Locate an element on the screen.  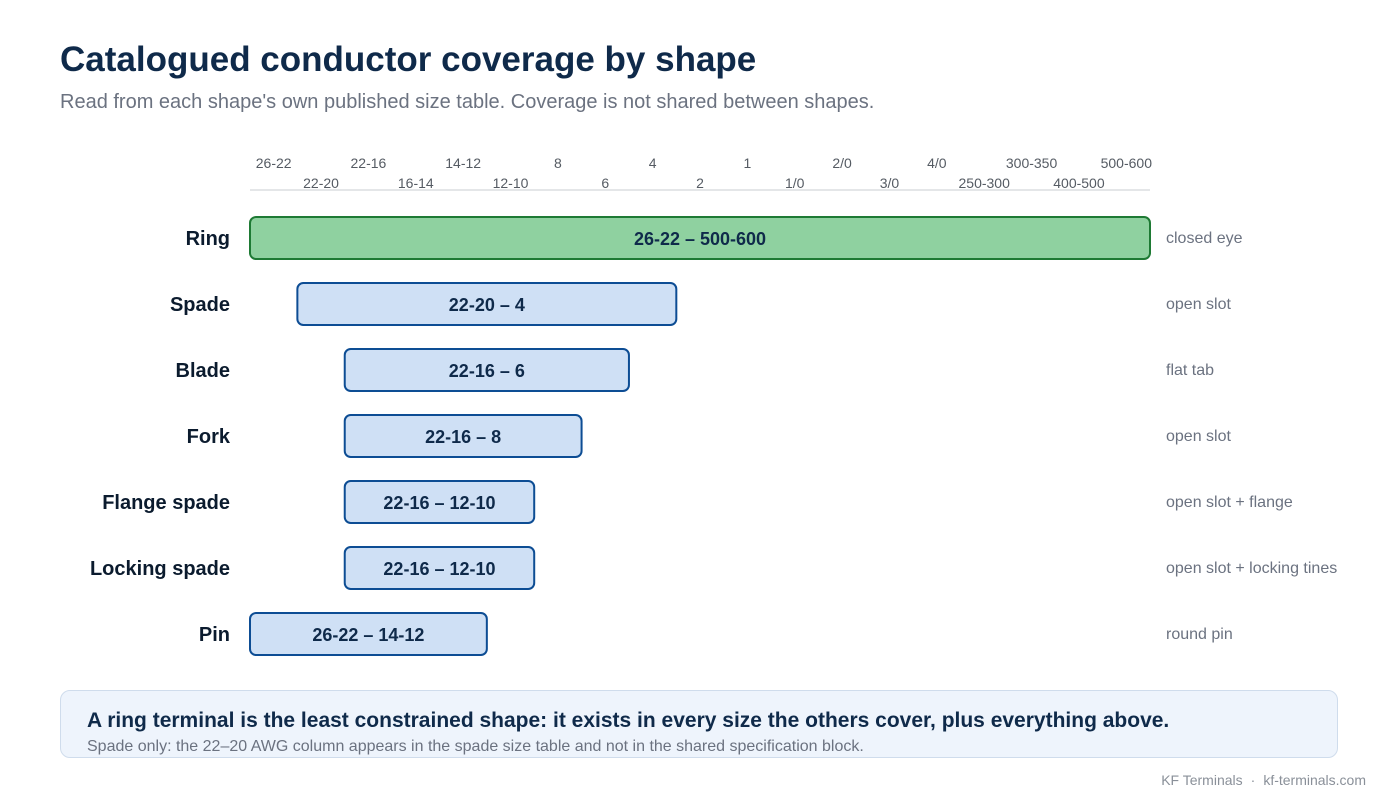
size-tick-label: 1/0 is located at coordinates (795, 183).